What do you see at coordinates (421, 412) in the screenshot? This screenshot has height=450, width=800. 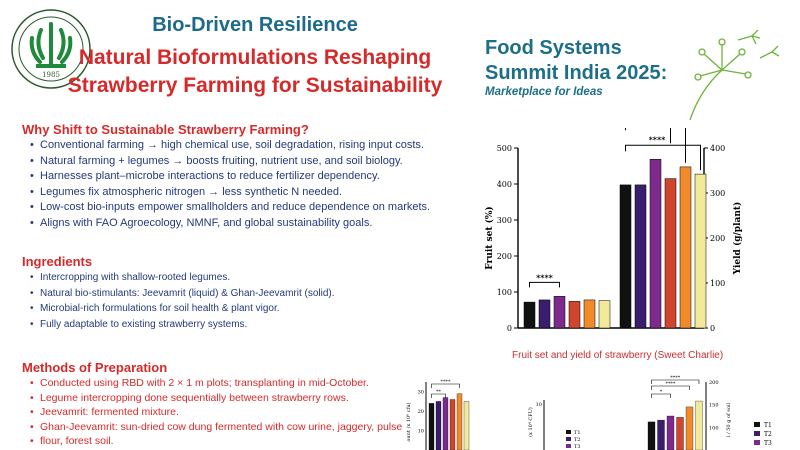 I see `y-tick-label: 20` at bounding box center [421, 412].